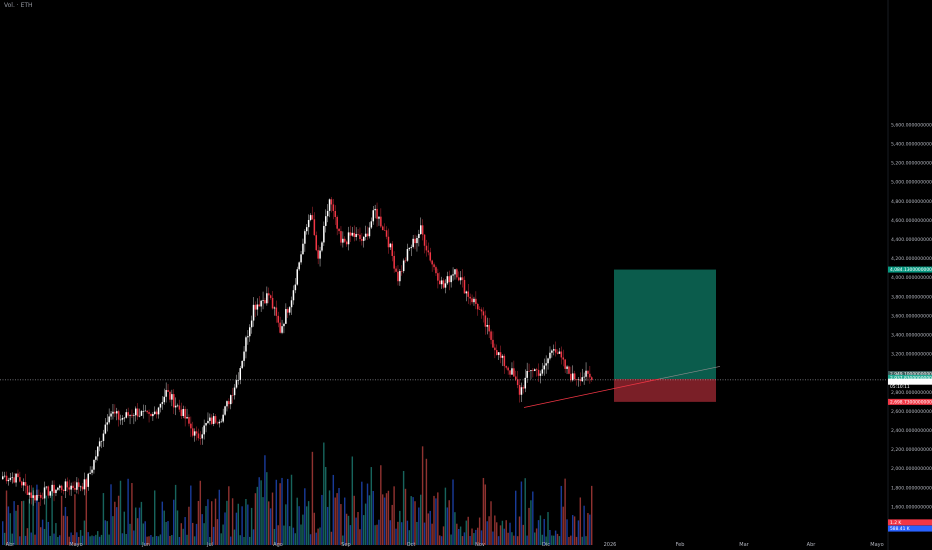 The image size is (932, 550). What do you see at coordinates (911, 240) in the screenshot?
I see `price-tick-label: 4,400.0000000000` at bounding box center [911, 240].